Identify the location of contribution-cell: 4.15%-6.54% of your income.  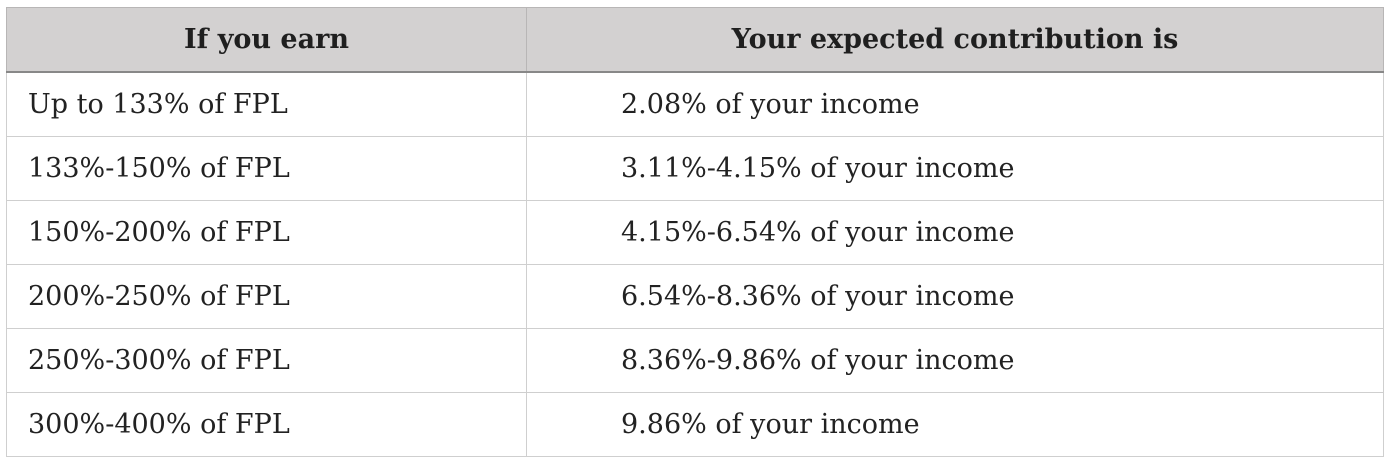
(955, 232).